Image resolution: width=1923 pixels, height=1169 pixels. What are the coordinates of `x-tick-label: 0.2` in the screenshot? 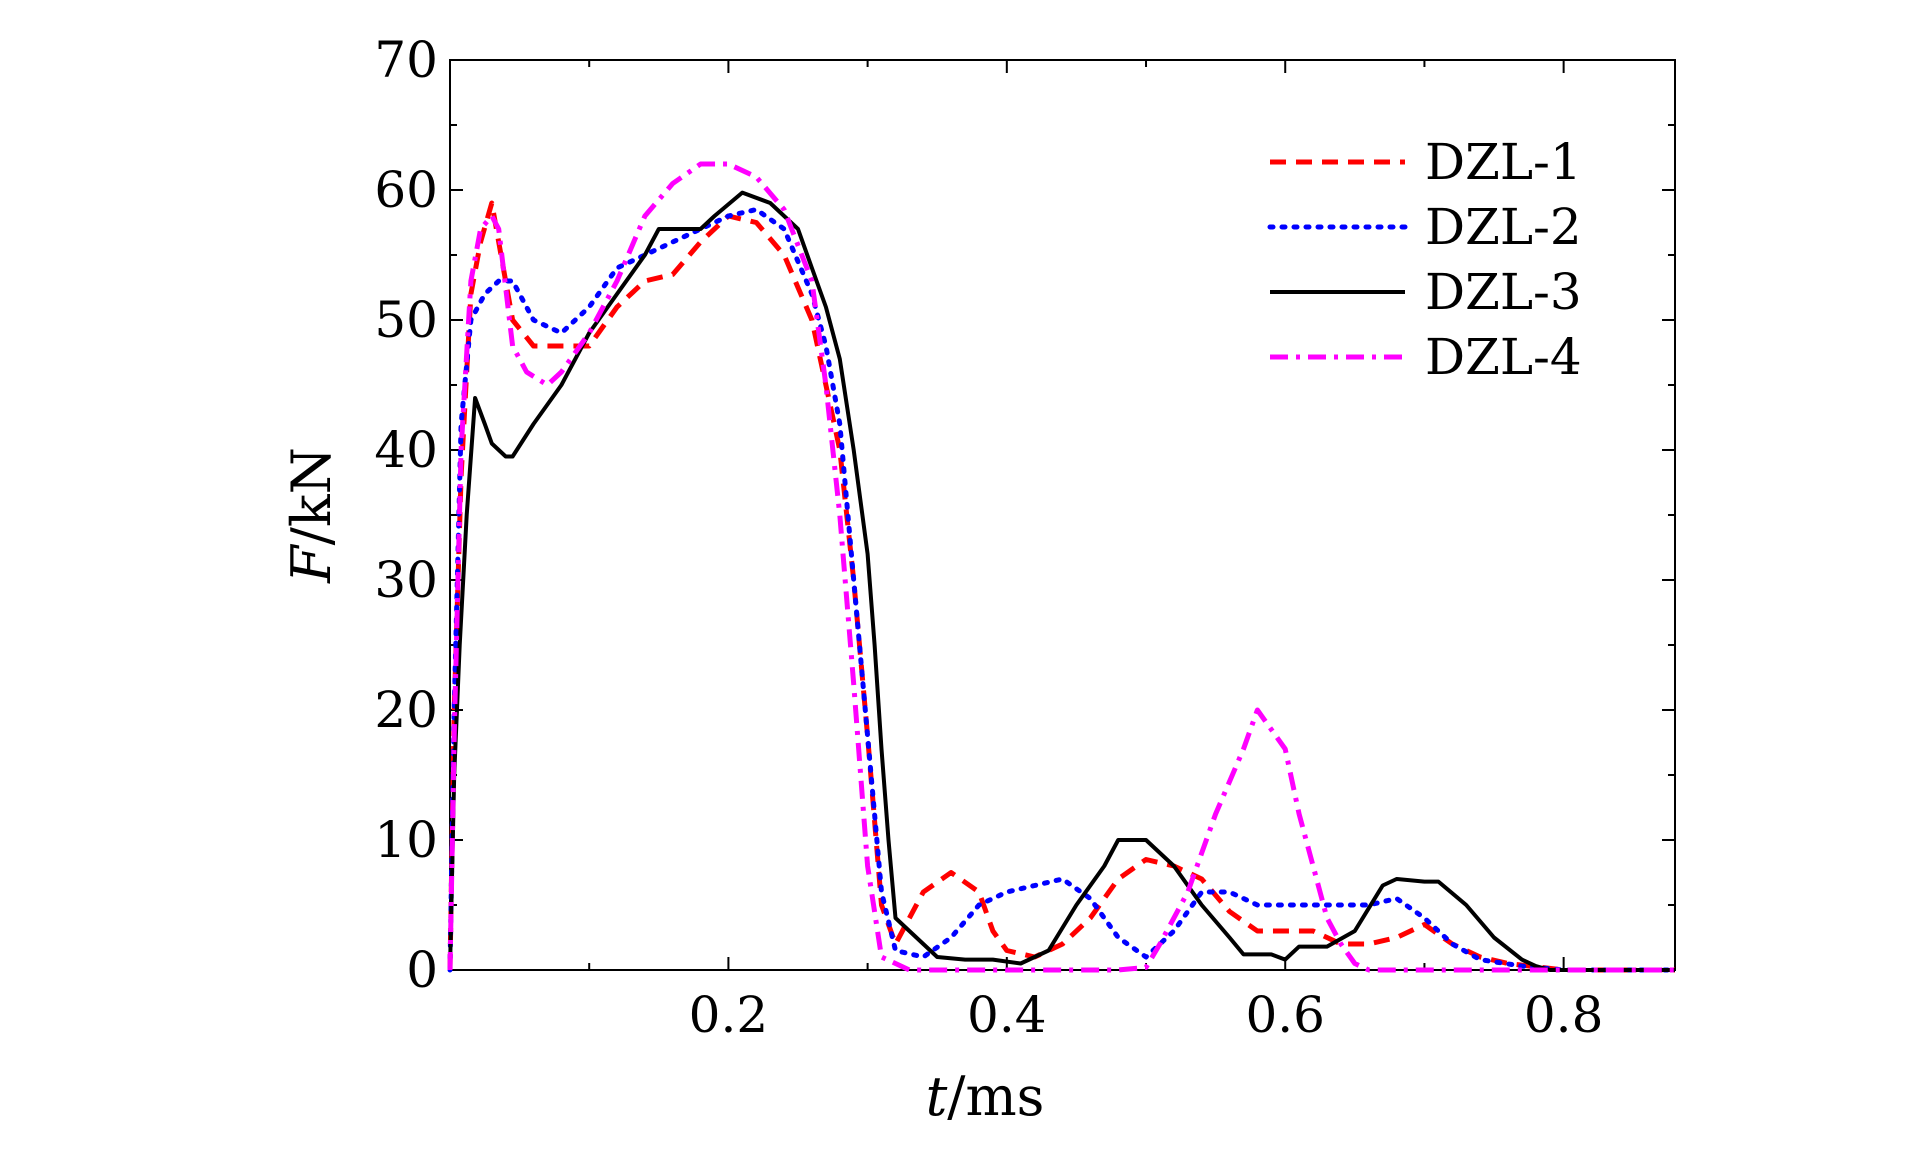 It's located at (729, 1015).